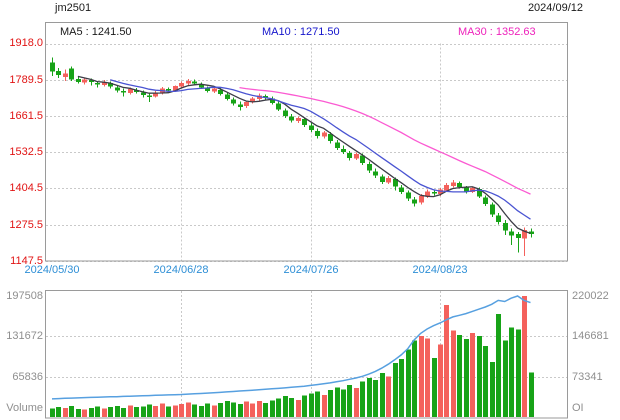 The width and height of the screenshot is (620, 420). What do you see at coordinates (590, 336) in the screenshot?
I see `oi-axis-tick: 146681` at bounding box center [590, 336].